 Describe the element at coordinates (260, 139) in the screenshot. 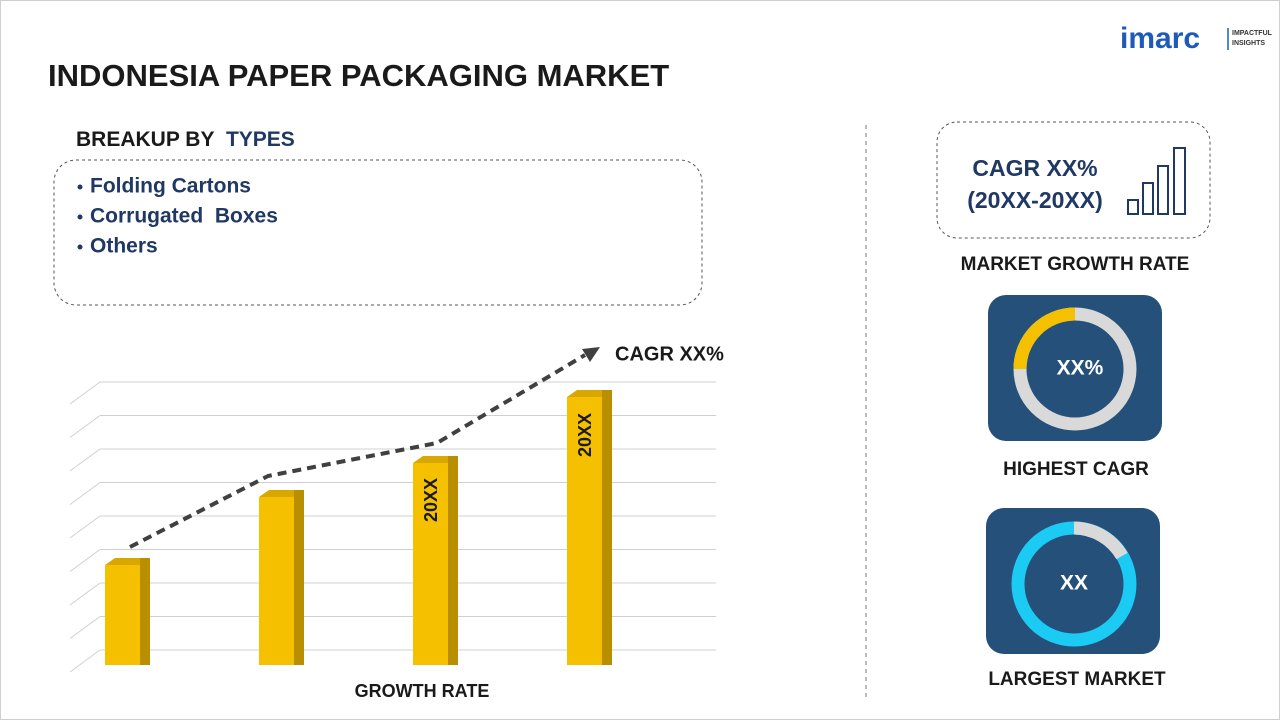

I see `heading-highlight: TYPES` at that location.